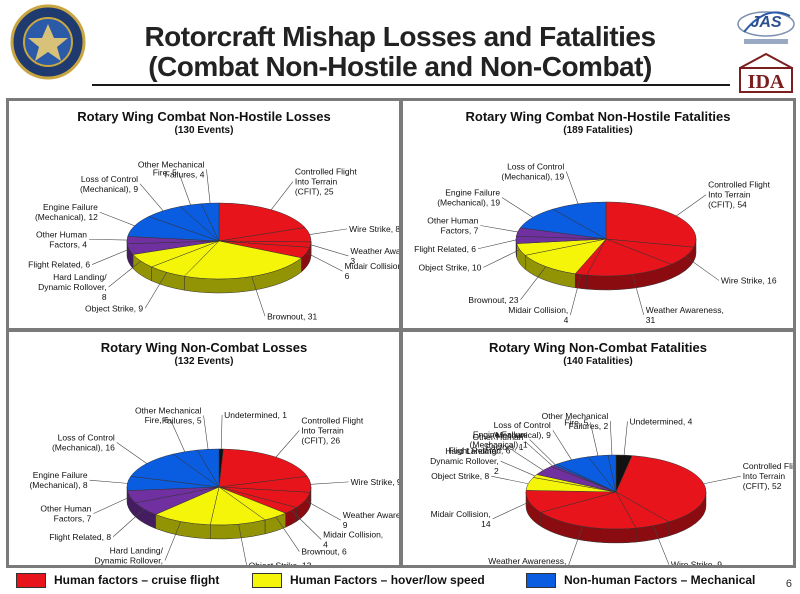  Describe the element at coordinates (400, 36) in the screenshot. I see `slide-title-line1: Rotorcraft Mishap Losses and Fatalities` at that location.